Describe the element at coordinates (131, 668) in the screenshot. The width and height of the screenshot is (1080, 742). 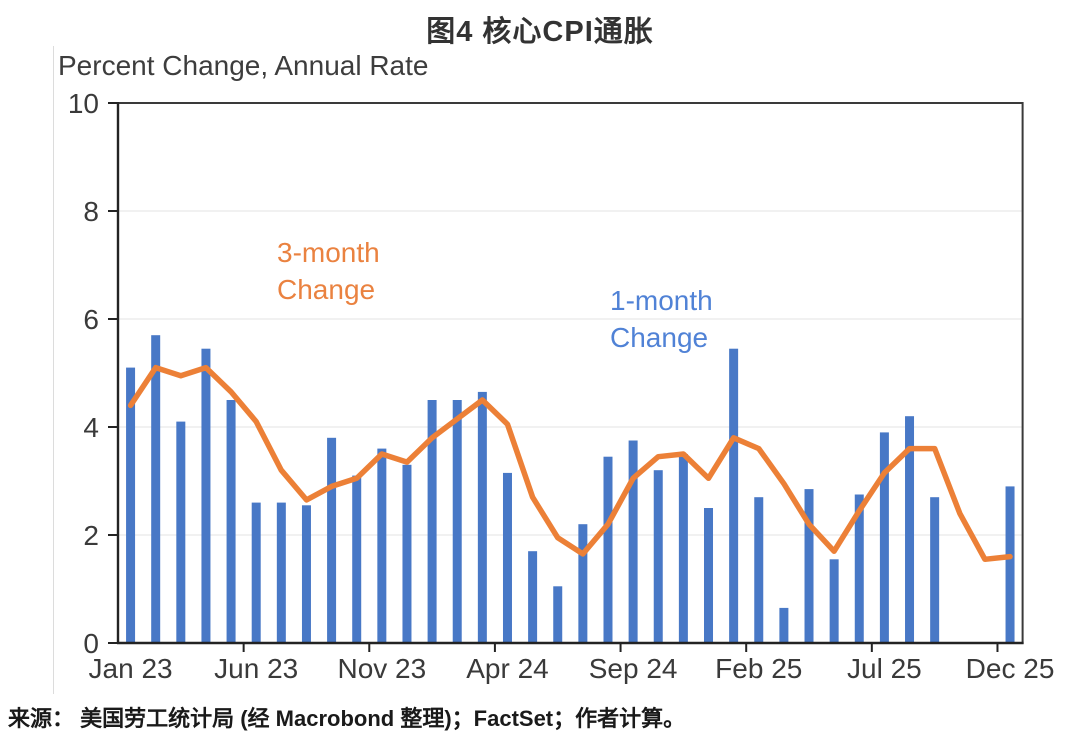
I see `x-tick-label-Jan-23: Jan 23` at that location.